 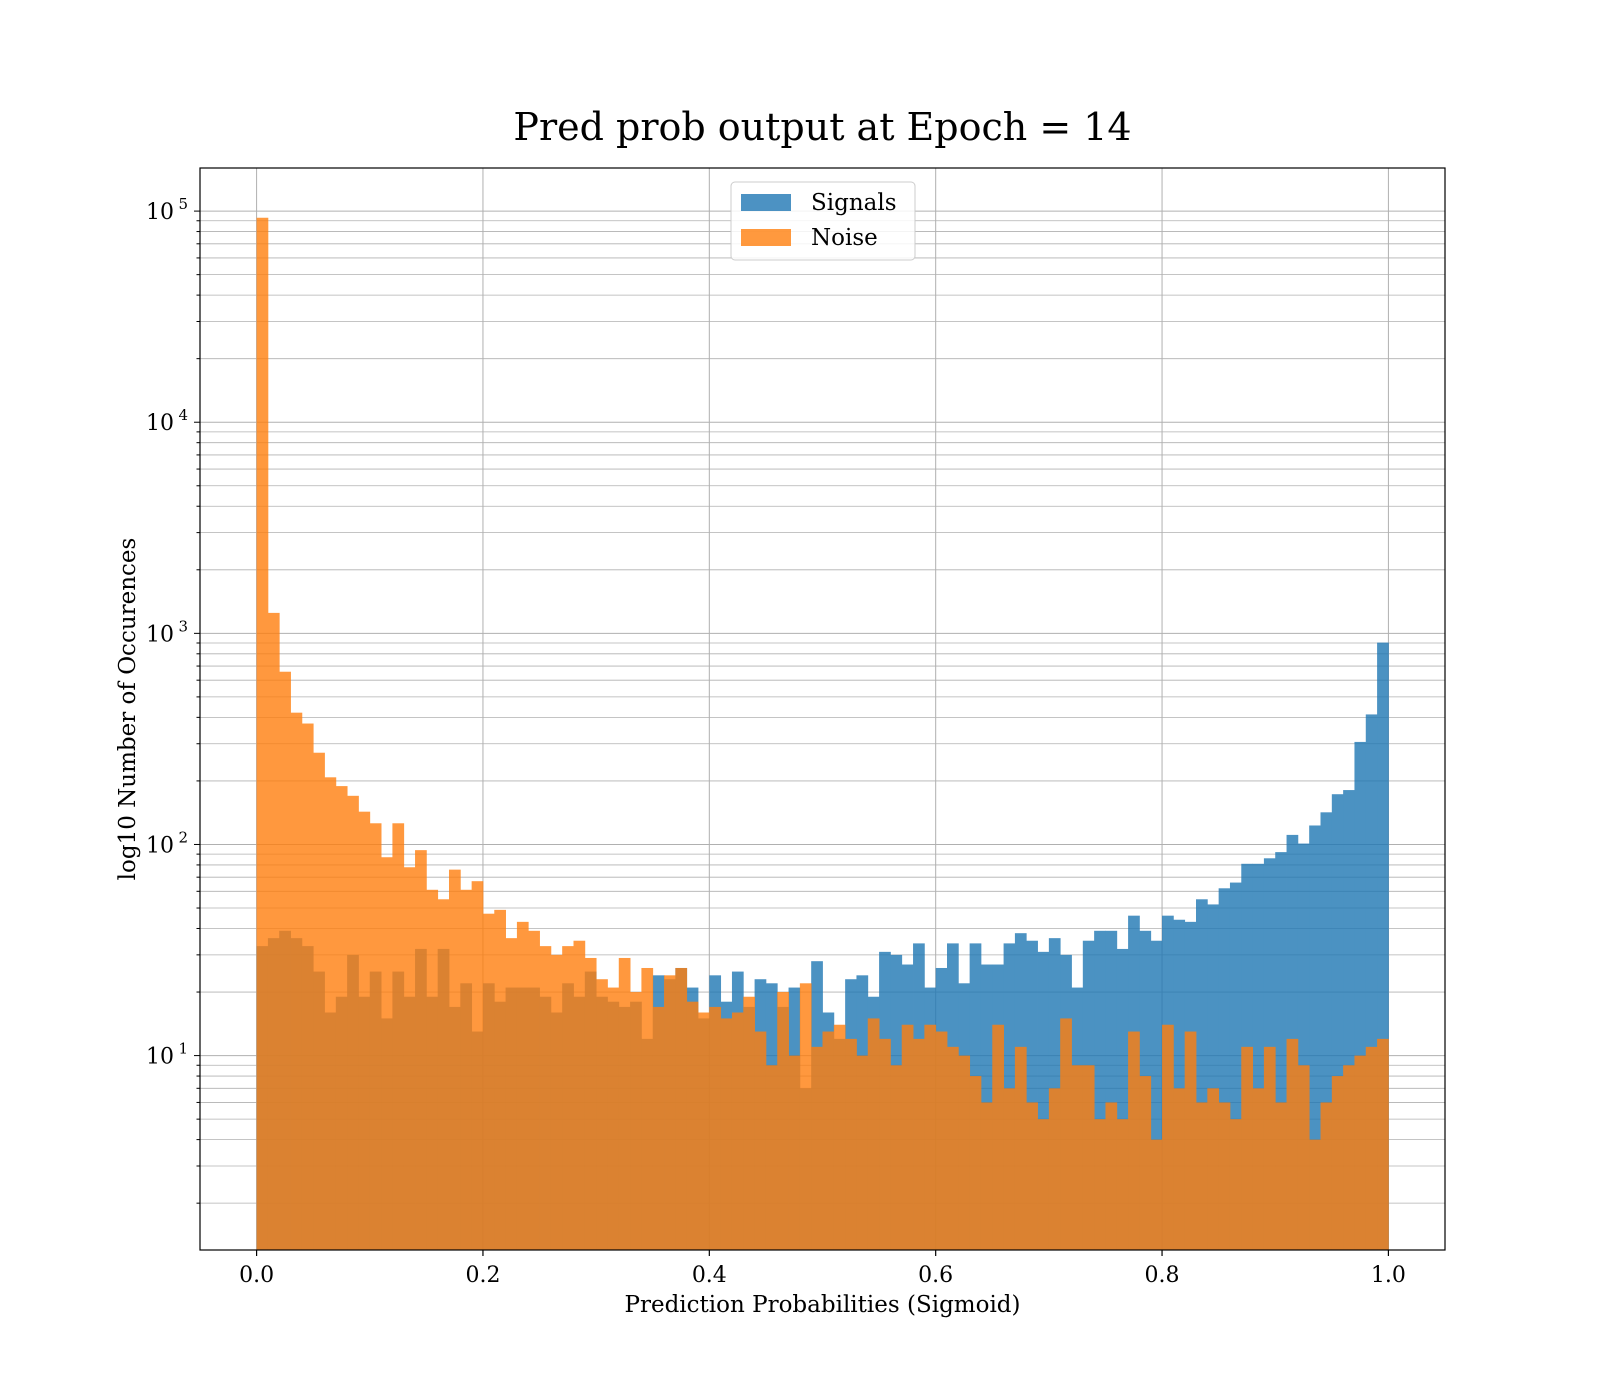 What do you see at coordinates (822, 127) in the screenshot?
I see `chart-title: Pred prob output at Epoch = 14` at bounding box center [822, 127].